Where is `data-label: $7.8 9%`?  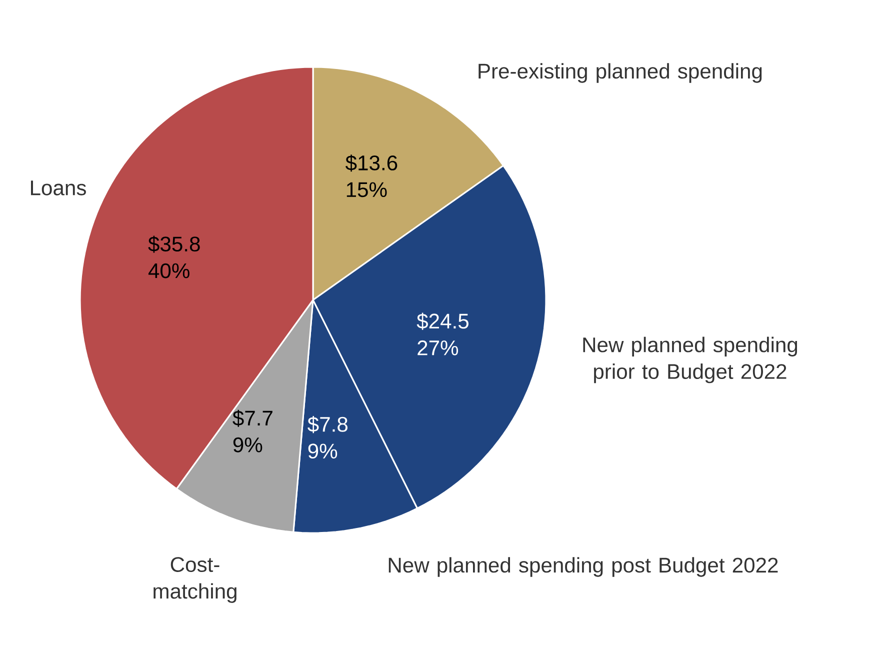
data-label: $7.8 9% is located at coordinates (328, 437).